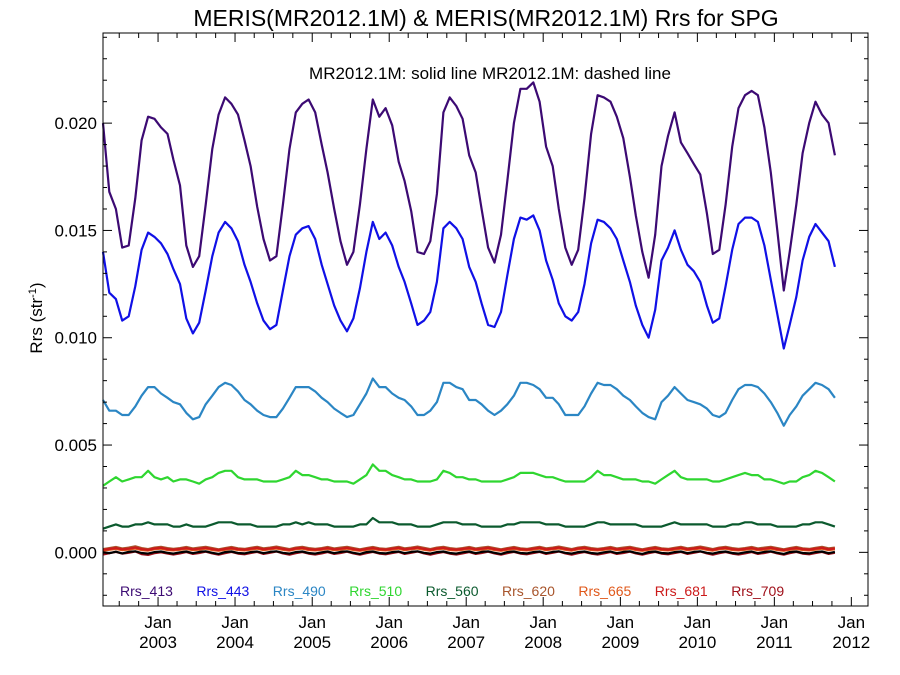 The height and width of the screenshot is (675, 900). Describe the element at coordinates (543, 642) in the screenshot. I see `x-tick-year-label: 2008` at that location.